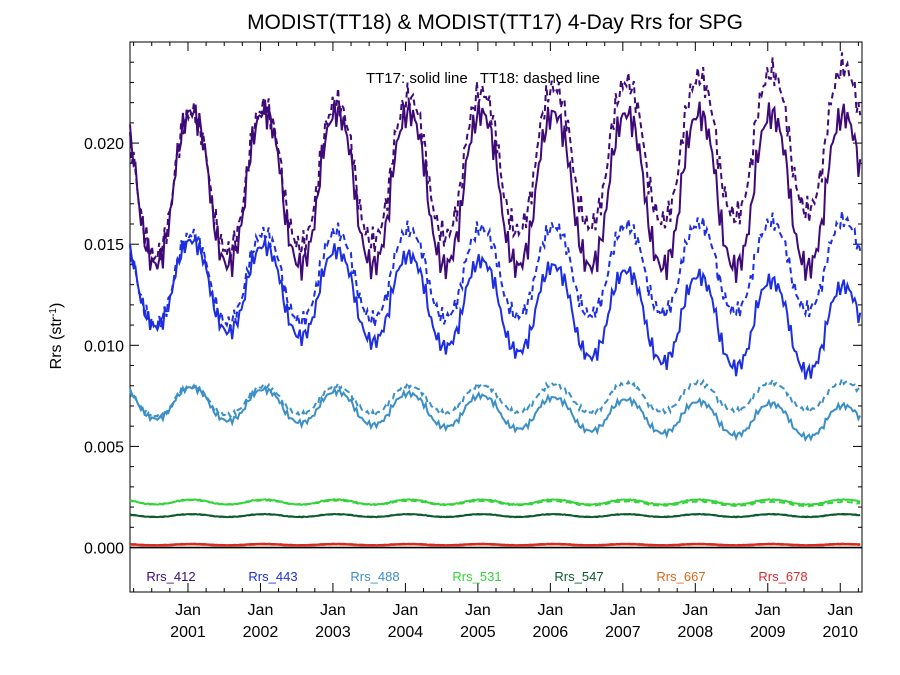 The image size is (900, 675). I want to click on x-tick-label-year: 2001, so click(188, 632).